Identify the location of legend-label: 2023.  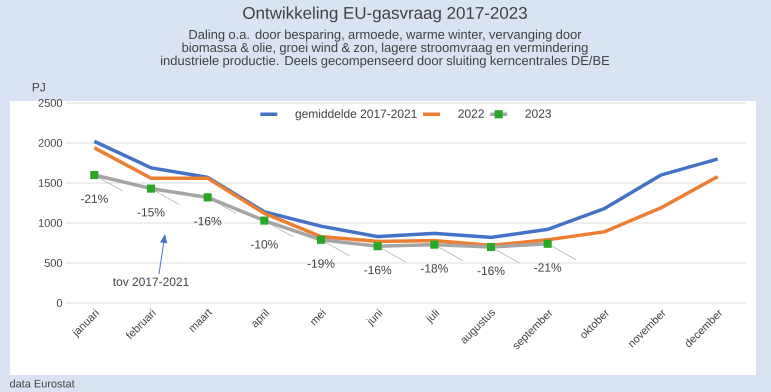
(538, 113).